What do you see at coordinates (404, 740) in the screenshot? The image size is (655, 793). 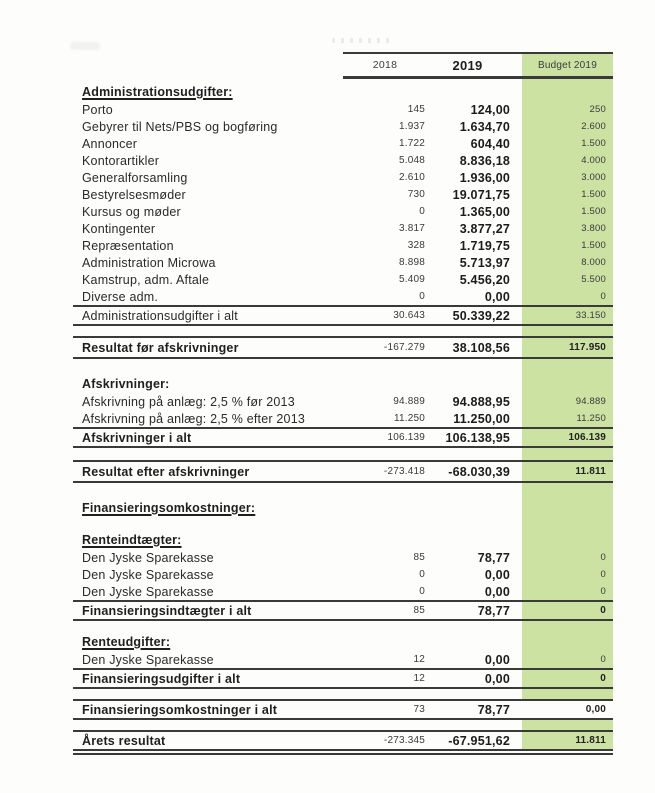 I see `value-2018: -273.345` at bounding box center [404, 740].